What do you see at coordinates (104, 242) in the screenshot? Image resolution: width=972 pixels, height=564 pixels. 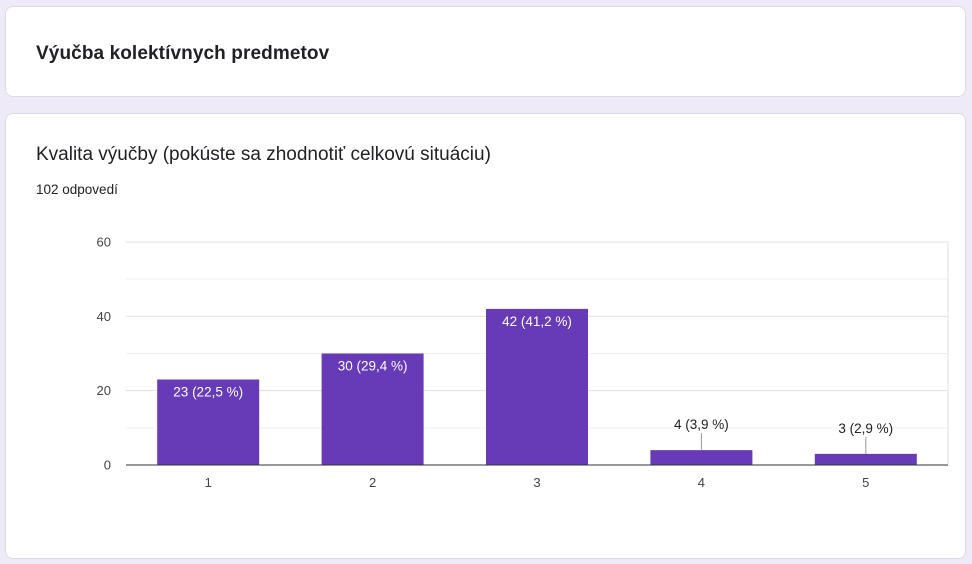 I see `y-tick-label: 60` at bounding box center [104, 242].